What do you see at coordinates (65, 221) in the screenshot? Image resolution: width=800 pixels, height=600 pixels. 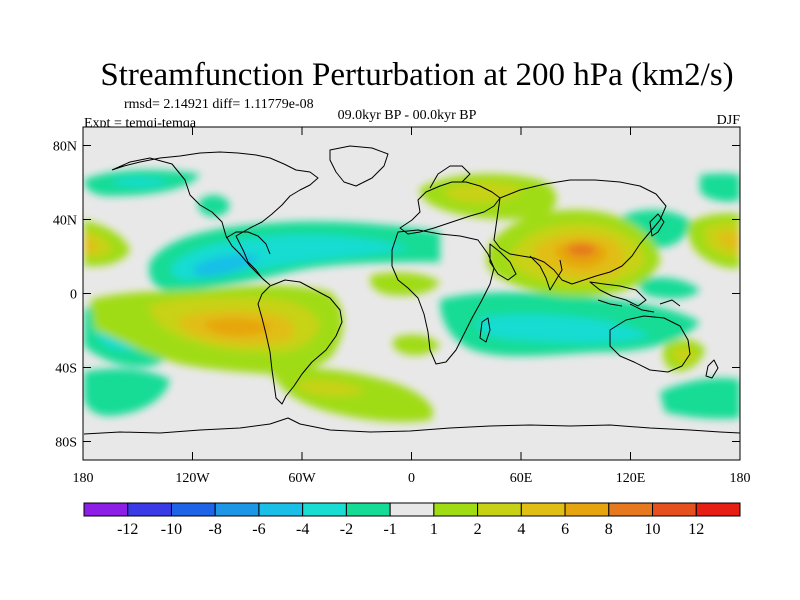 I see `y-tick-label: 40N` at bounding box center [65, 221].